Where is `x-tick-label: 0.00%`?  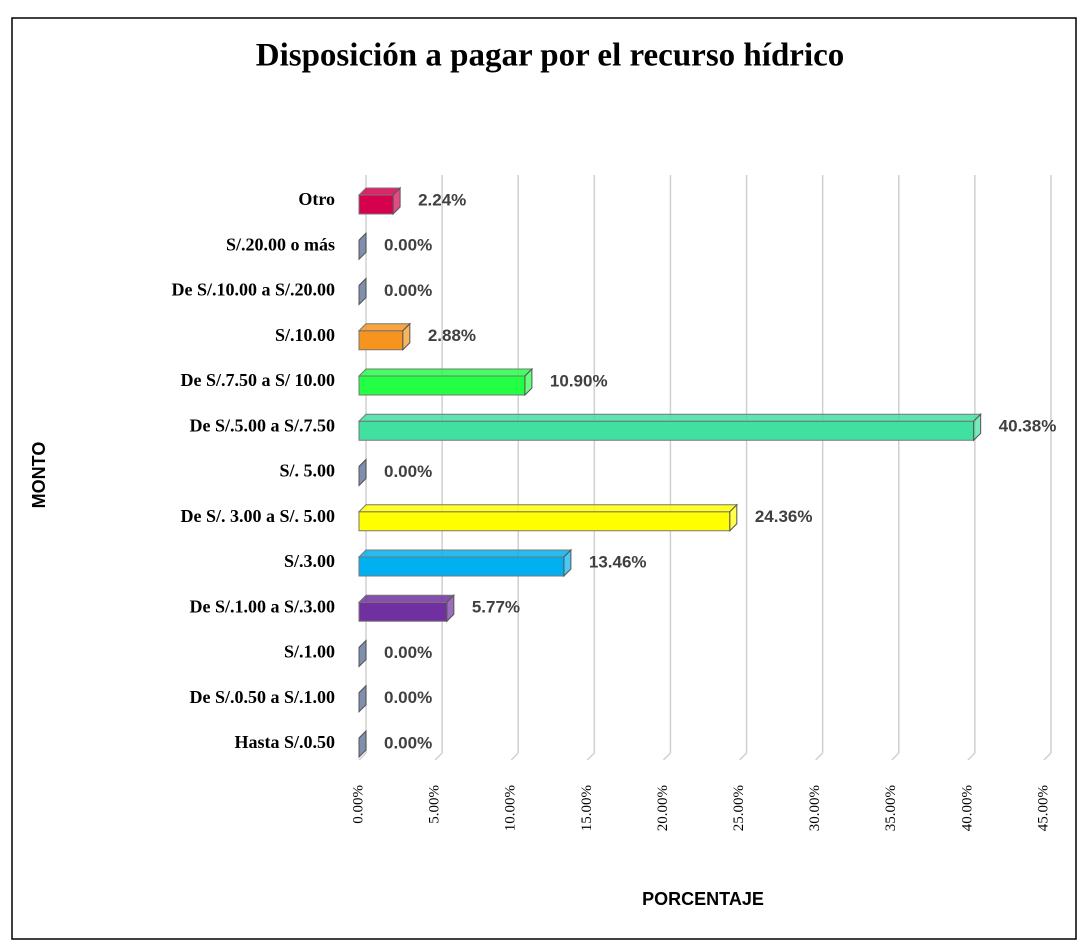
x-tick-label: 0.00% is located at coordinates (358, 804).